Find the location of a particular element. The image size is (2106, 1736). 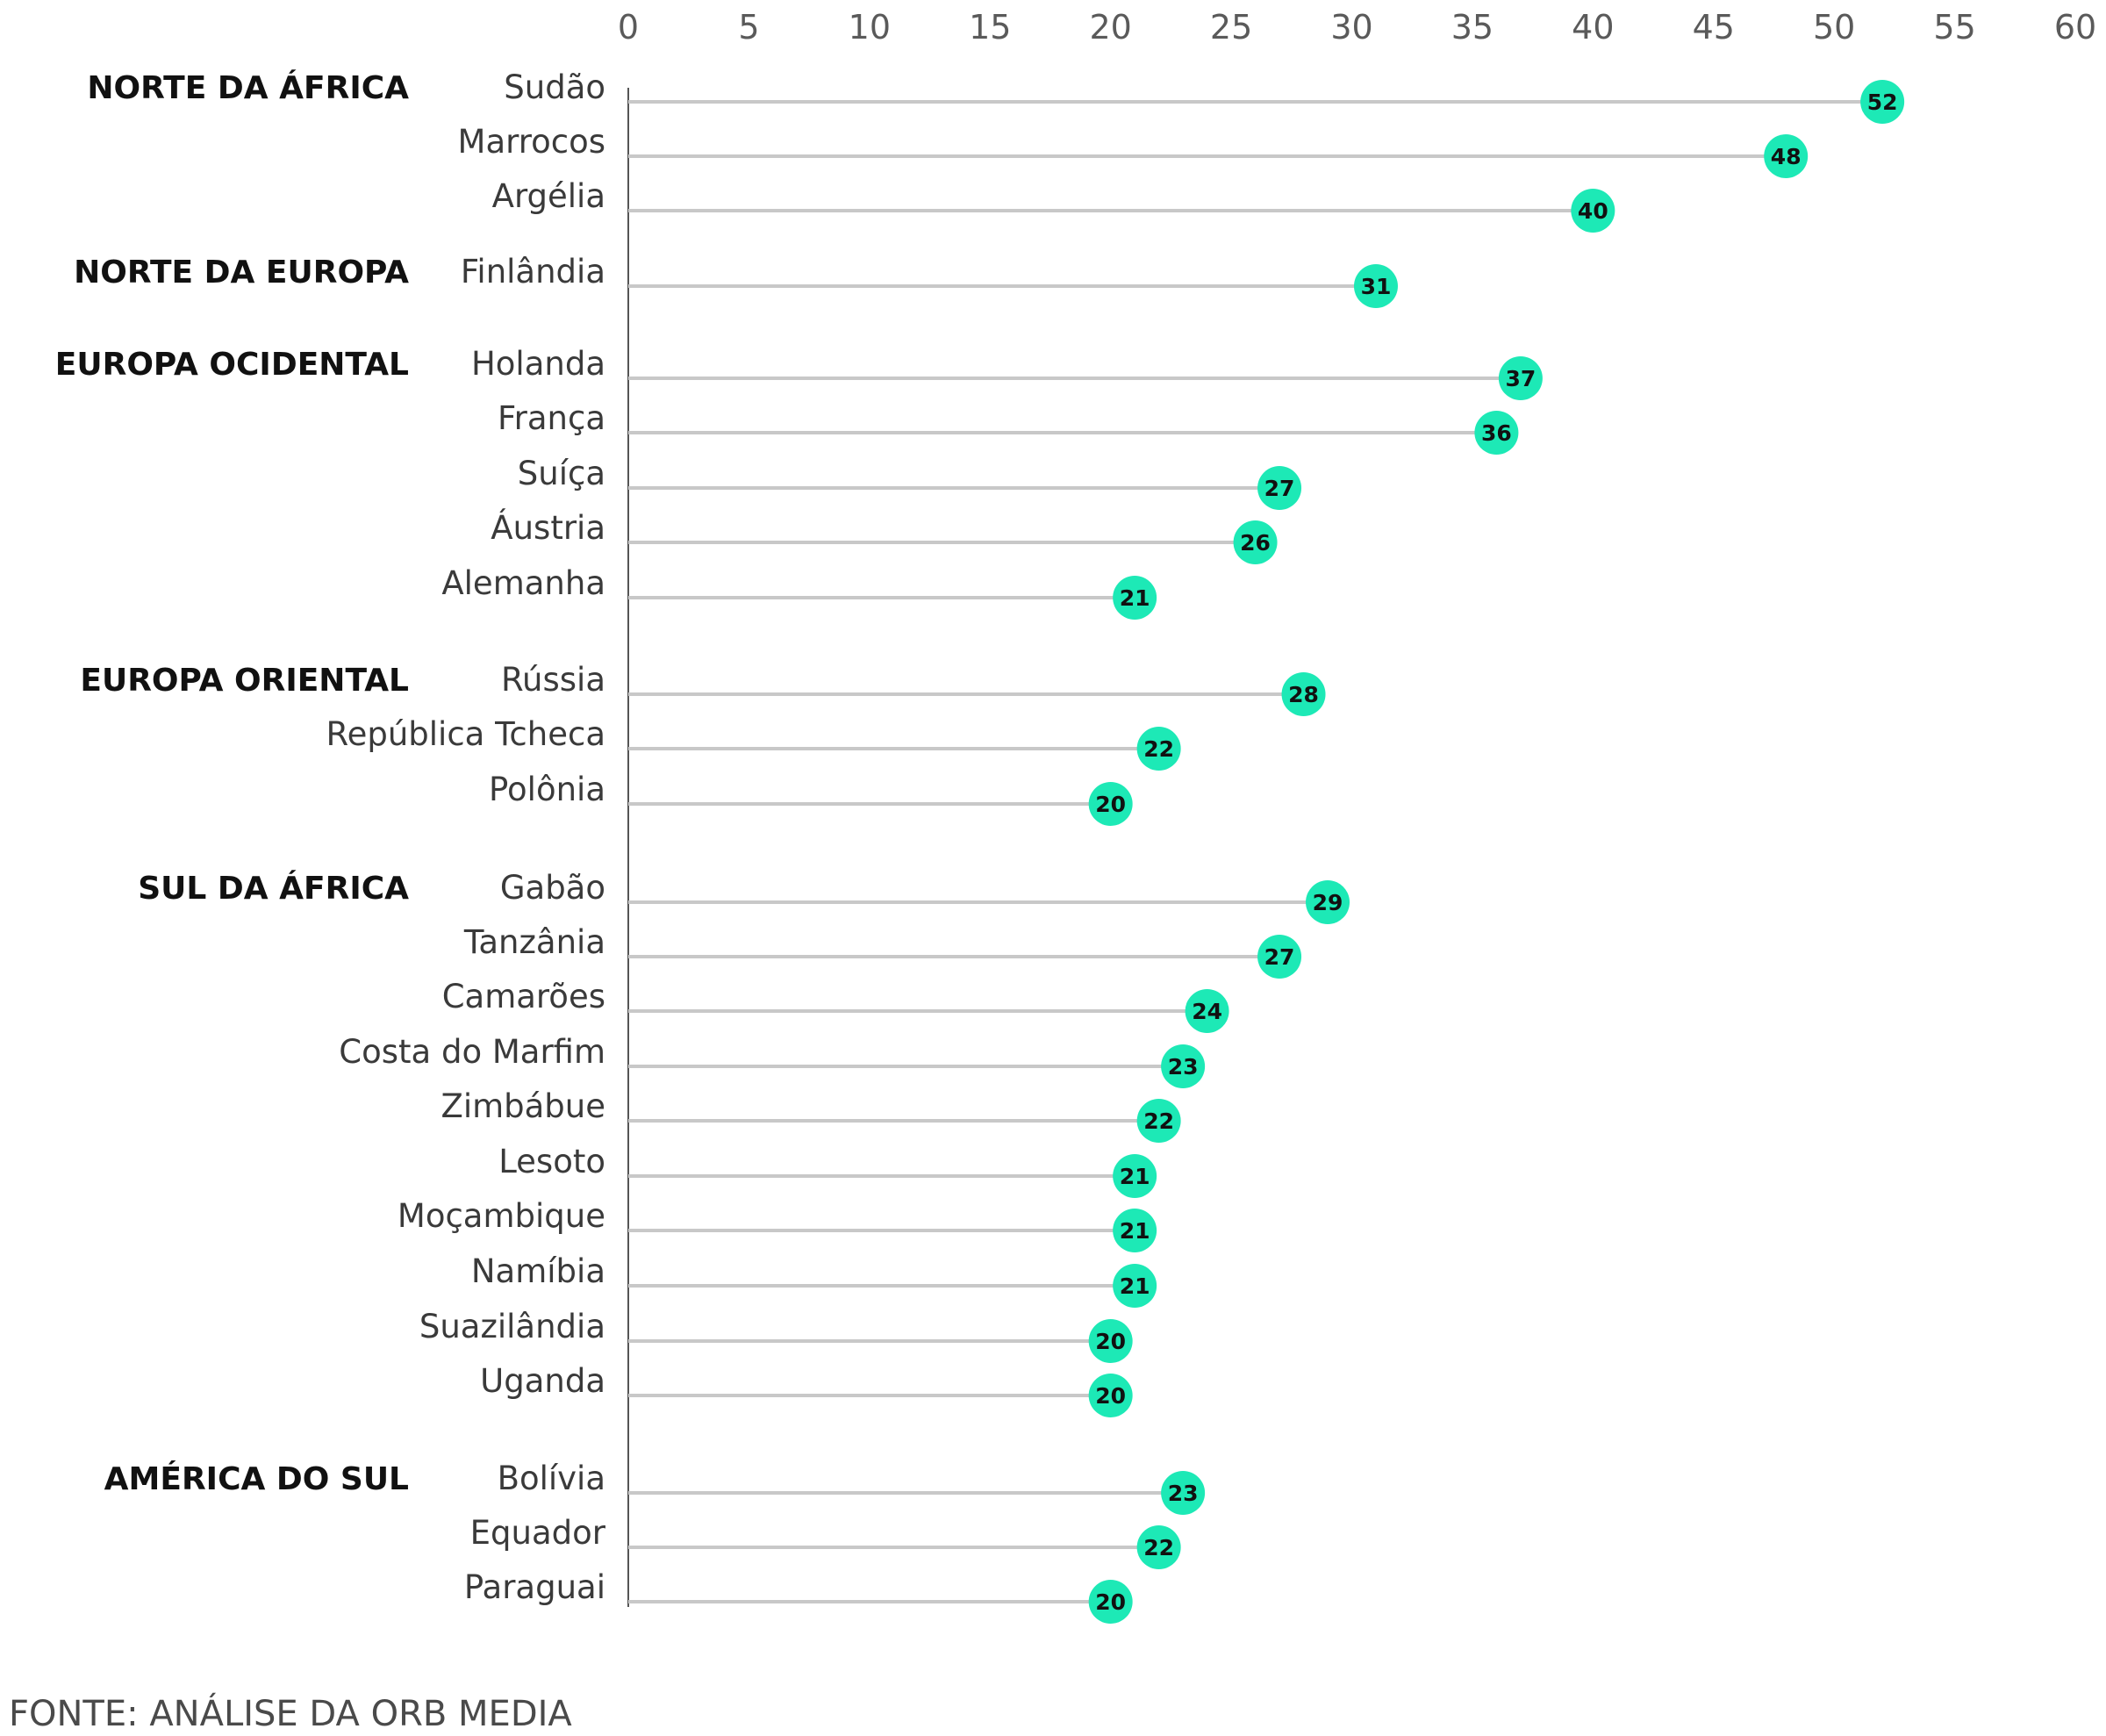

value-label: 26 is located at coordinates (1255, 543).